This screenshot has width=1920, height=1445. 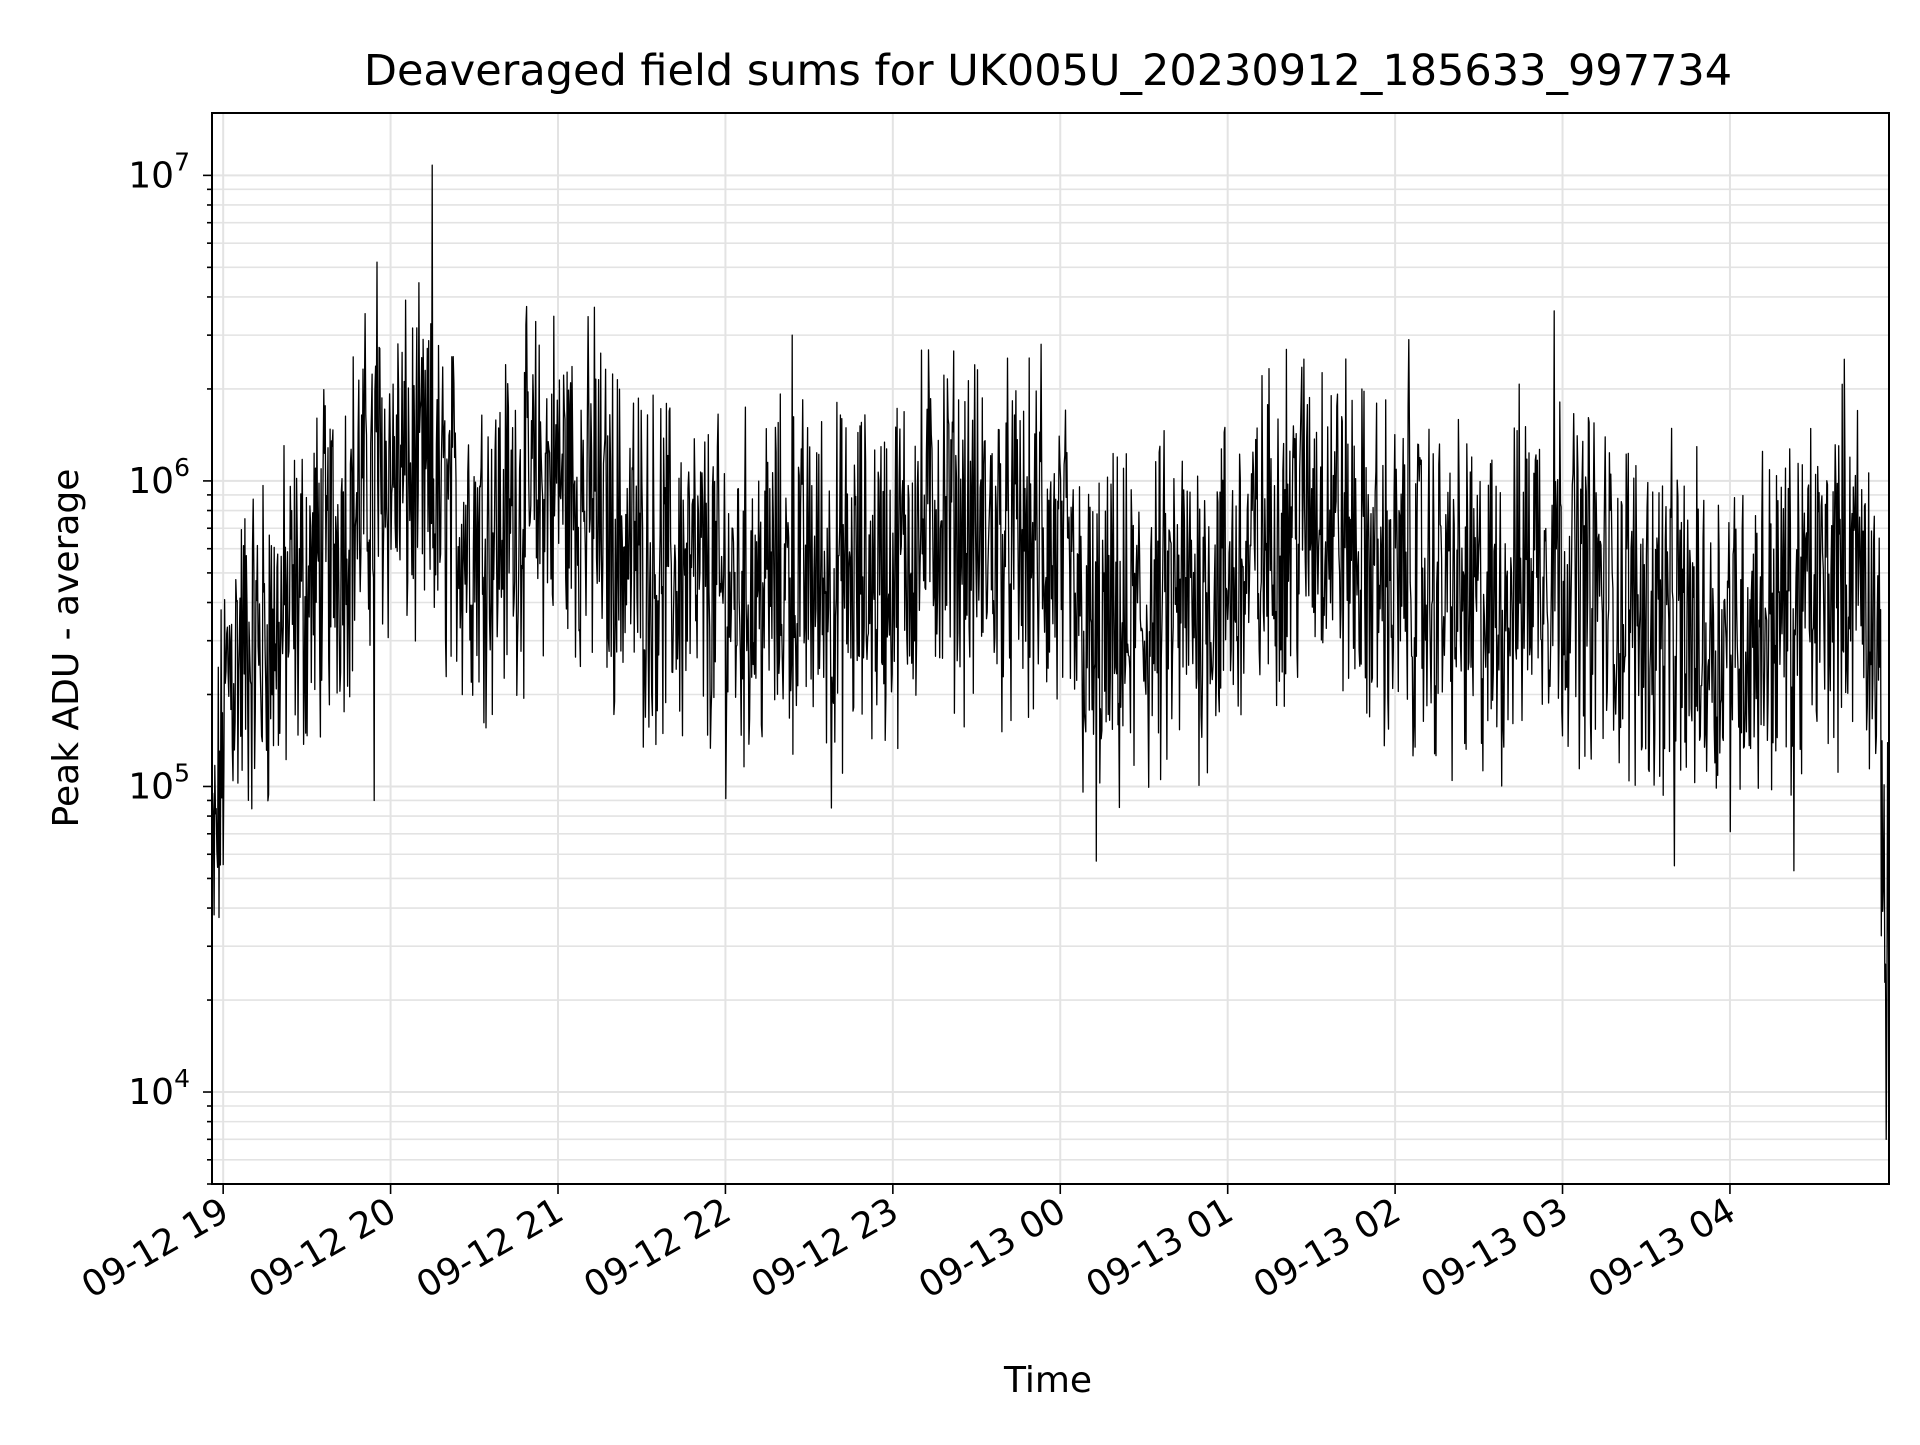 What do you see at coordinates (66, 648) in the screenshot?
I see `y-axis-label: Peak ADU - average` at bounding box center [66, 648].